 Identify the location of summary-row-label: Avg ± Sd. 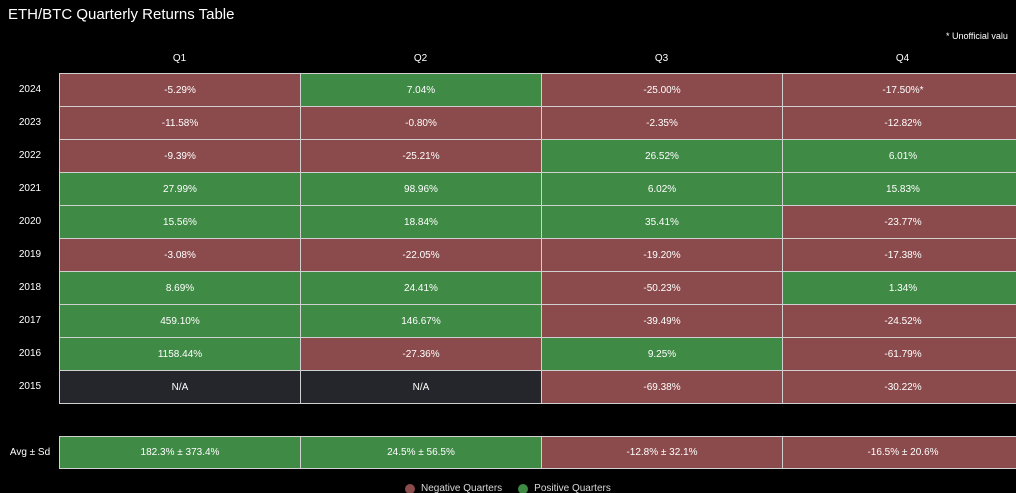
(30, 452).